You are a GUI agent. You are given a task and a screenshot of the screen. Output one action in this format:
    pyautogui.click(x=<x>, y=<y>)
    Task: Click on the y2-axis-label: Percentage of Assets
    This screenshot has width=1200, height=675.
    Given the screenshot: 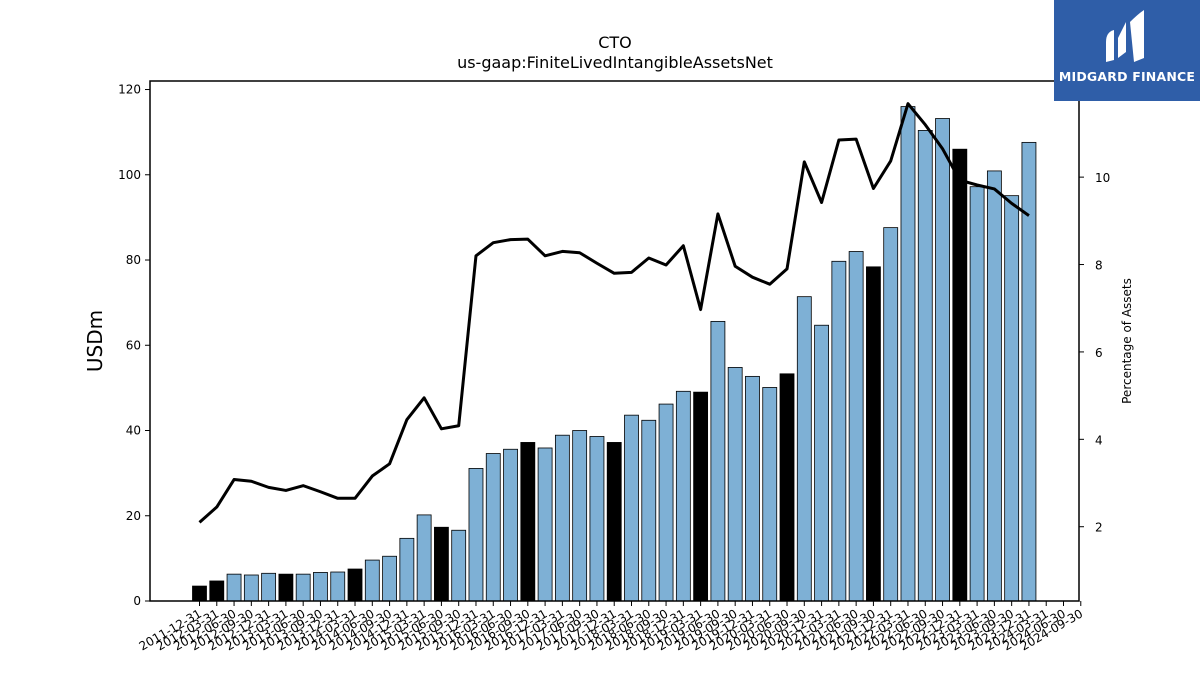 What is the action you would take?
    pyautogui.click(x=1127, y=341)
    